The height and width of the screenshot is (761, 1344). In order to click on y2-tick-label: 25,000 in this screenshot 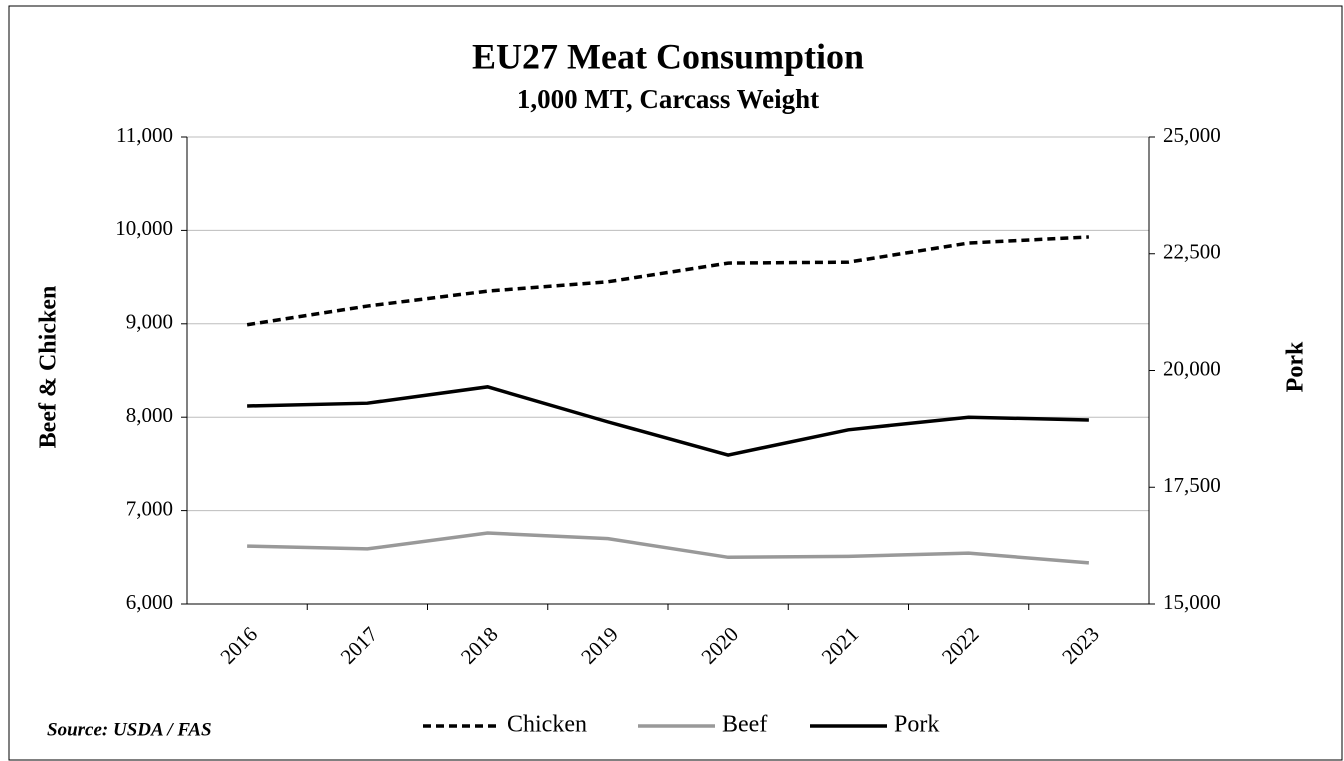, I will do `click(1192, 135)`.